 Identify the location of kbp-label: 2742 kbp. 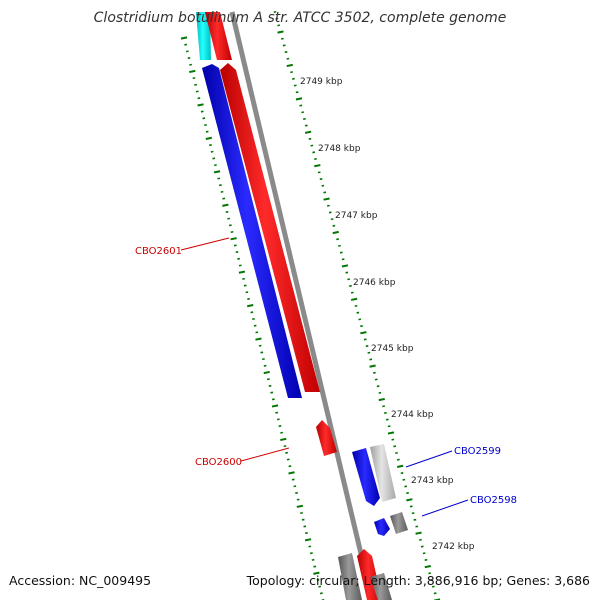
(453, 547).